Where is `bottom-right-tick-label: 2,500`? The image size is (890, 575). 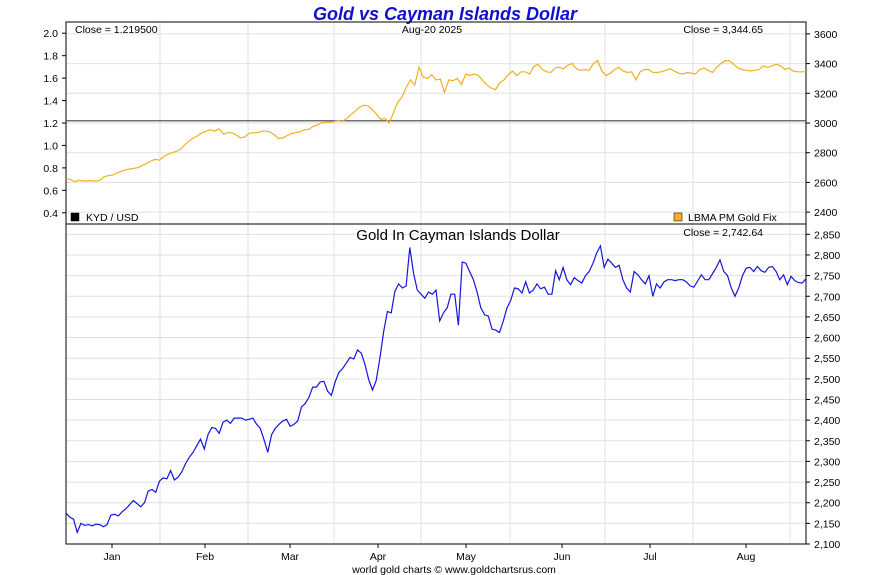 bottom-right-tick-label: 2,500 is located at coordinates (827, 380).